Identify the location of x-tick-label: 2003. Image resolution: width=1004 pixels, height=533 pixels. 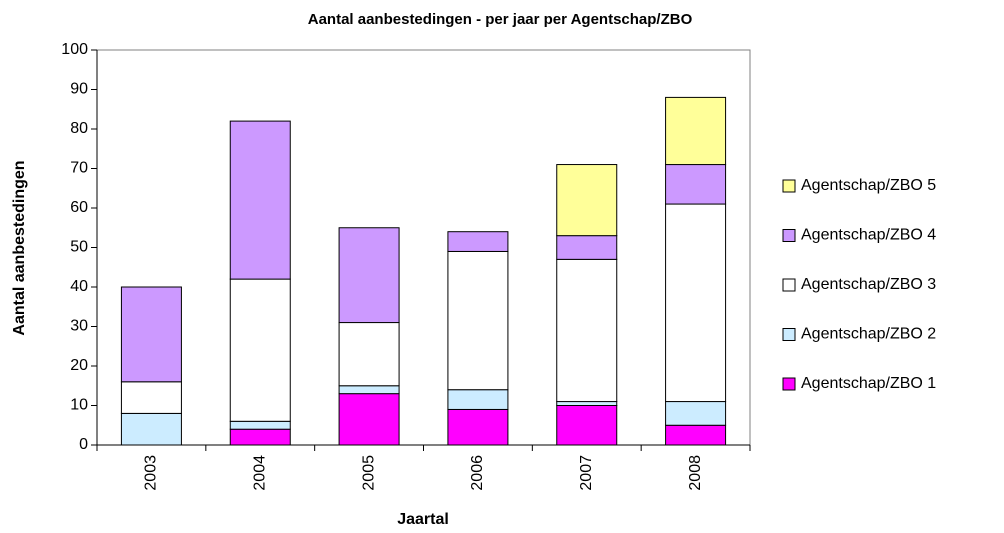
(151, 473).